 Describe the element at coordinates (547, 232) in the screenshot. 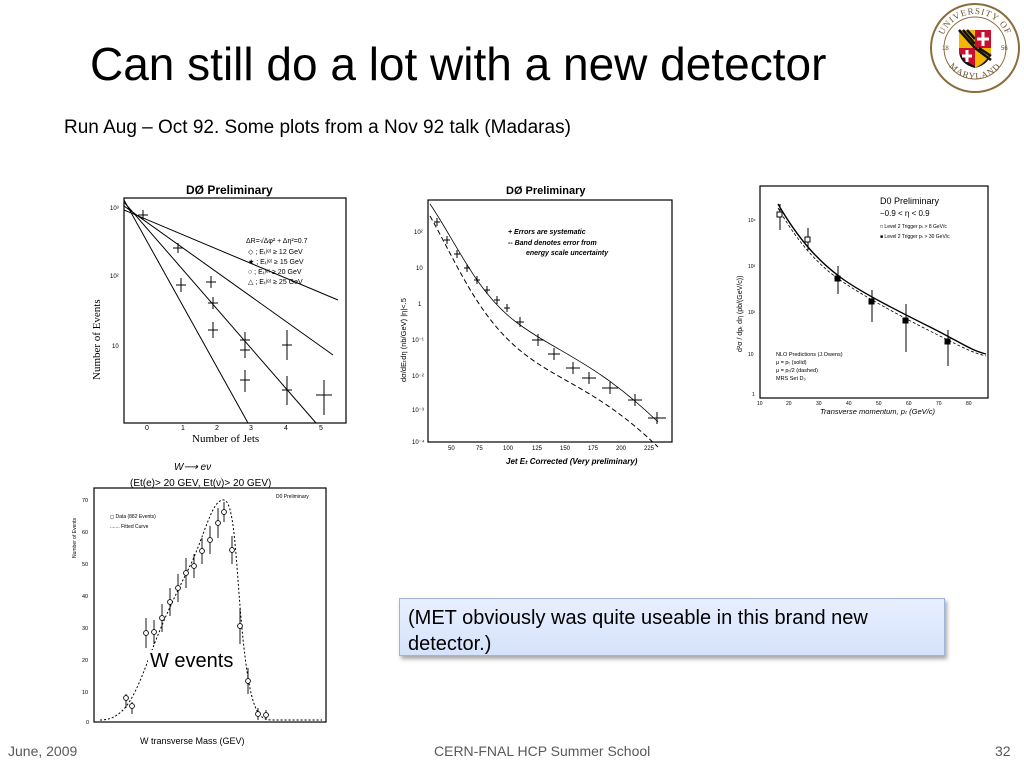

I see `svg-text: + Errors are systematic` at that location.